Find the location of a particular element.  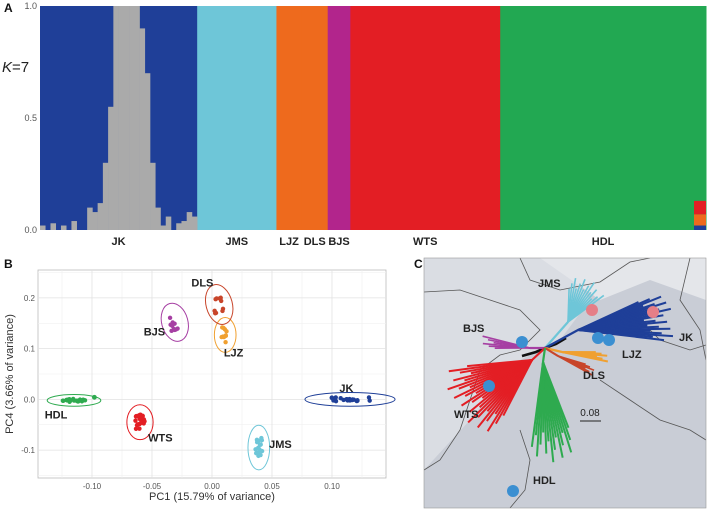

tree-scale-label: 0.08 is located at coordinates (590, 413).